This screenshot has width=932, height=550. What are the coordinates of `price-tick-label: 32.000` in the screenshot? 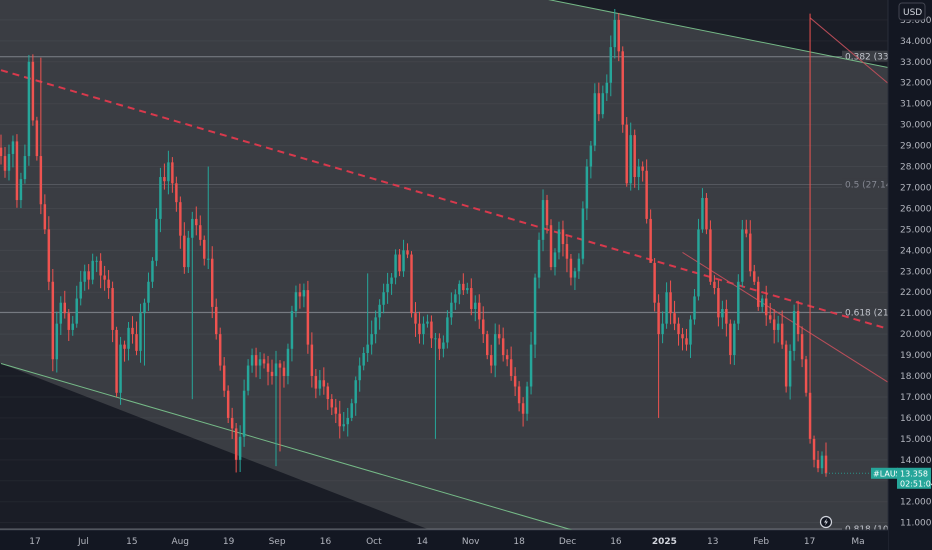 It's located at (916, 84).